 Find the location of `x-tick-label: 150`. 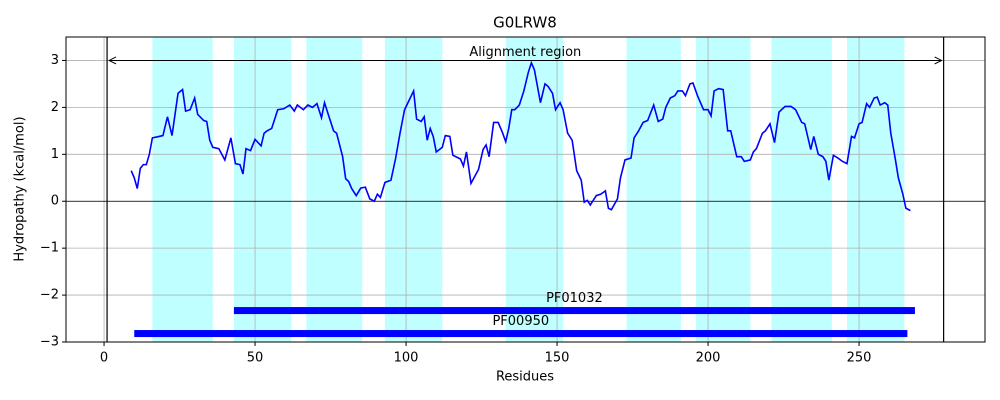

x-tick-label: 150 is located at coordinates (557, 358).